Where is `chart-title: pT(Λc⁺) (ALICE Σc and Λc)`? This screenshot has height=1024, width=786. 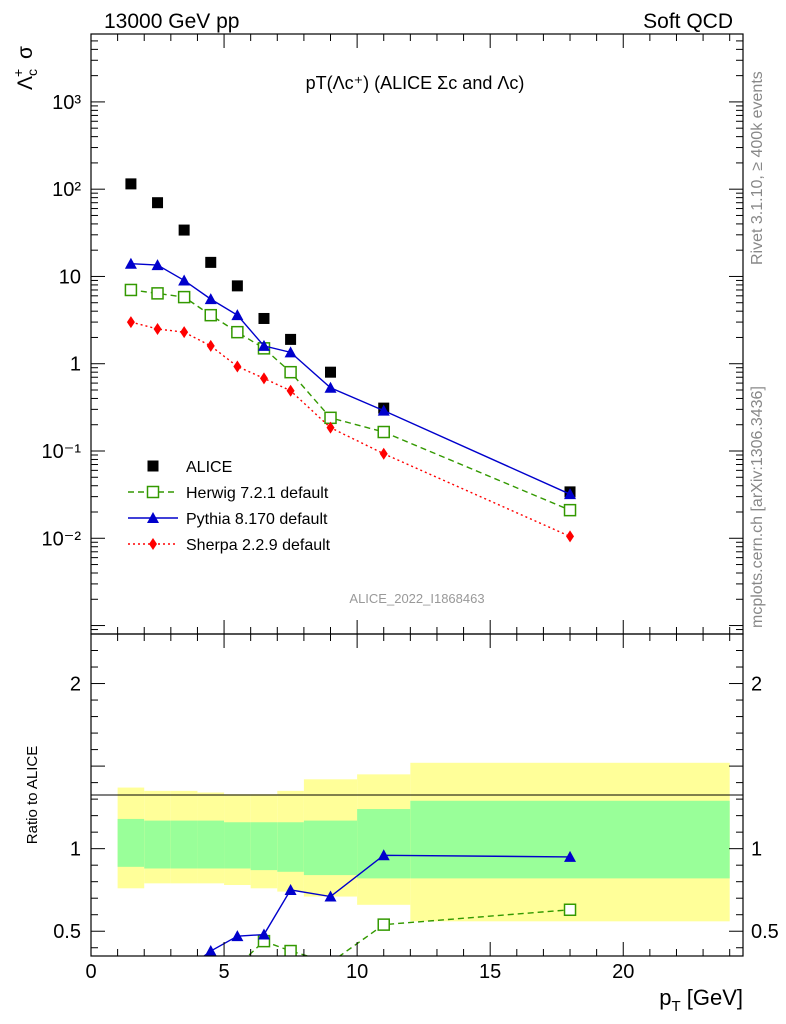 chart-title: pT(Λc⁺) (ALICE Σc and Λc) is located at coordinates (415, 83).